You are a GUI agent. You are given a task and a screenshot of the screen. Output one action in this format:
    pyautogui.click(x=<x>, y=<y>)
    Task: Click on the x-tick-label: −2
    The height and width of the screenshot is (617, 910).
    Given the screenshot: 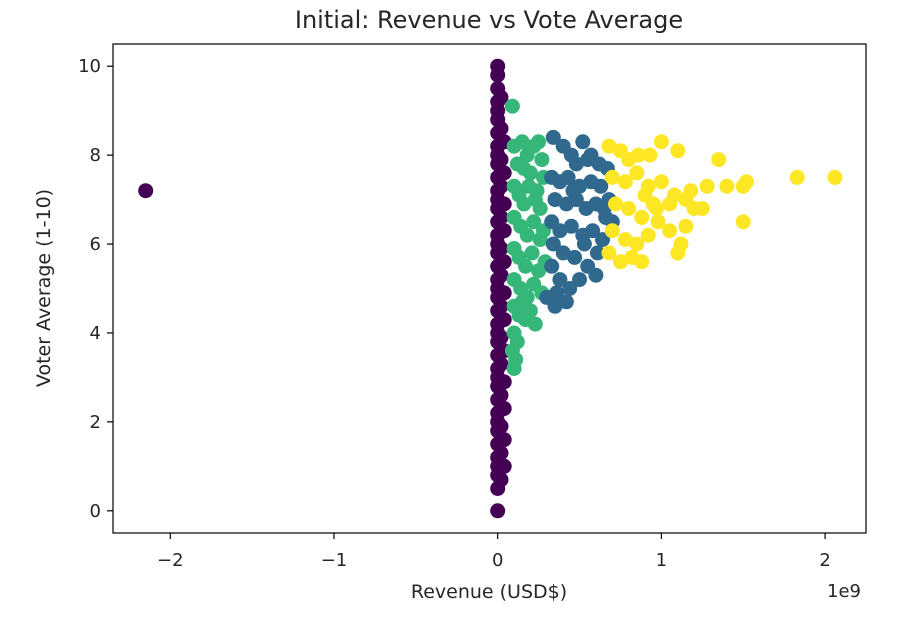 What is the action you would take?
    pyautogui.click(x=170, y=560)
    